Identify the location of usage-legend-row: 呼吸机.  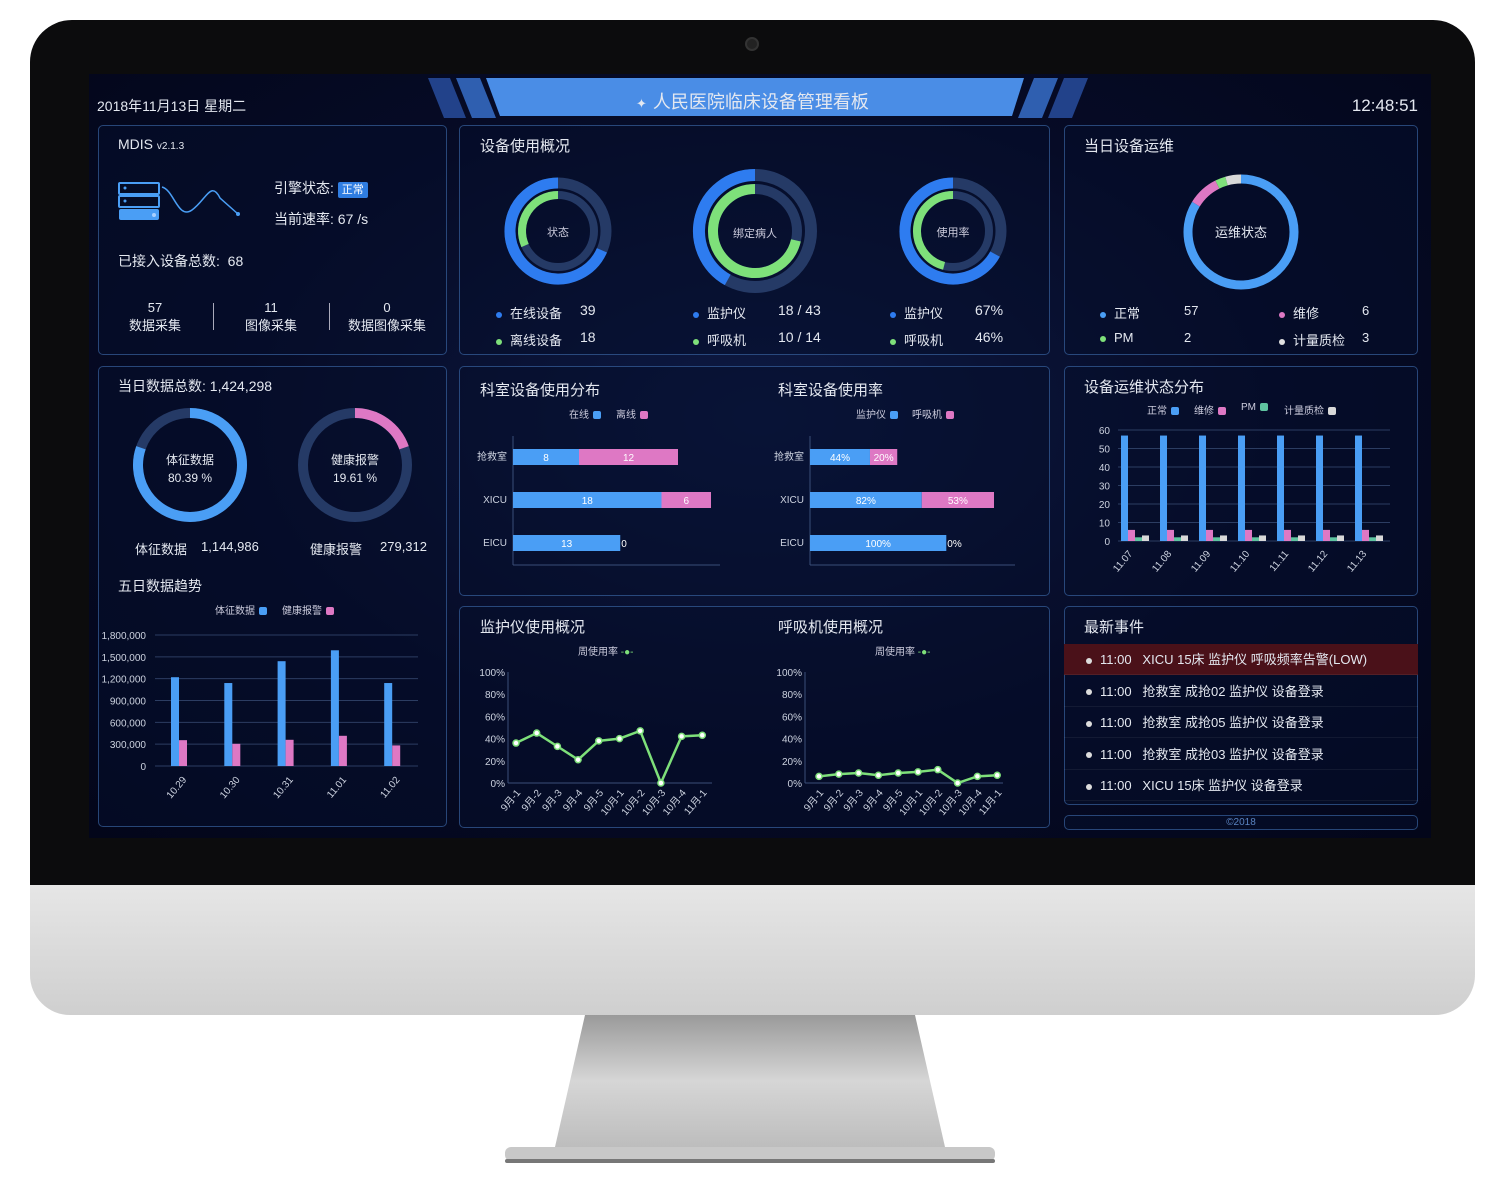
(916, 339).